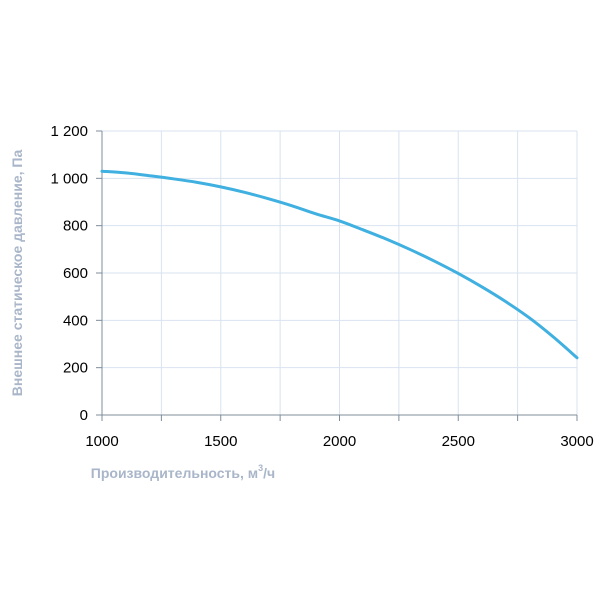  Describe the element at coordinates (458, 441) in the screenshot. I see `x-tick-label: 2500` at that location.